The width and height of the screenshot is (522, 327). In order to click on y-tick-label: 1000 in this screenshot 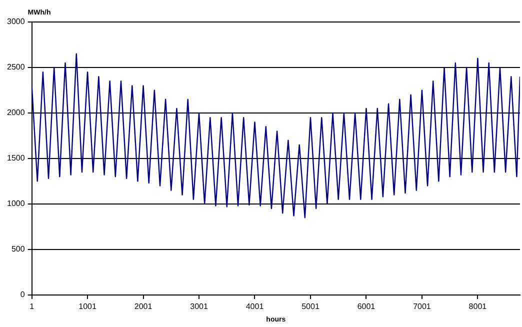, I will do `click(16, 203)`.